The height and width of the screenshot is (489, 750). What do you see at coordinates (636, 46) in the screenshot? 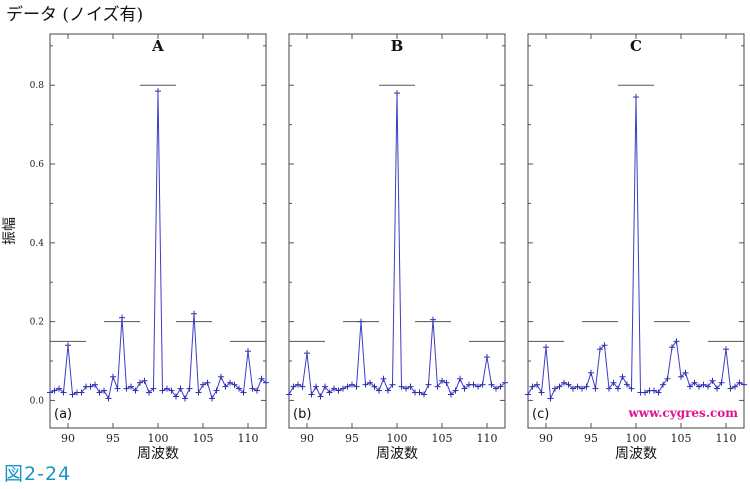
I see `panel-title: C` at bounding box center [636, 46].